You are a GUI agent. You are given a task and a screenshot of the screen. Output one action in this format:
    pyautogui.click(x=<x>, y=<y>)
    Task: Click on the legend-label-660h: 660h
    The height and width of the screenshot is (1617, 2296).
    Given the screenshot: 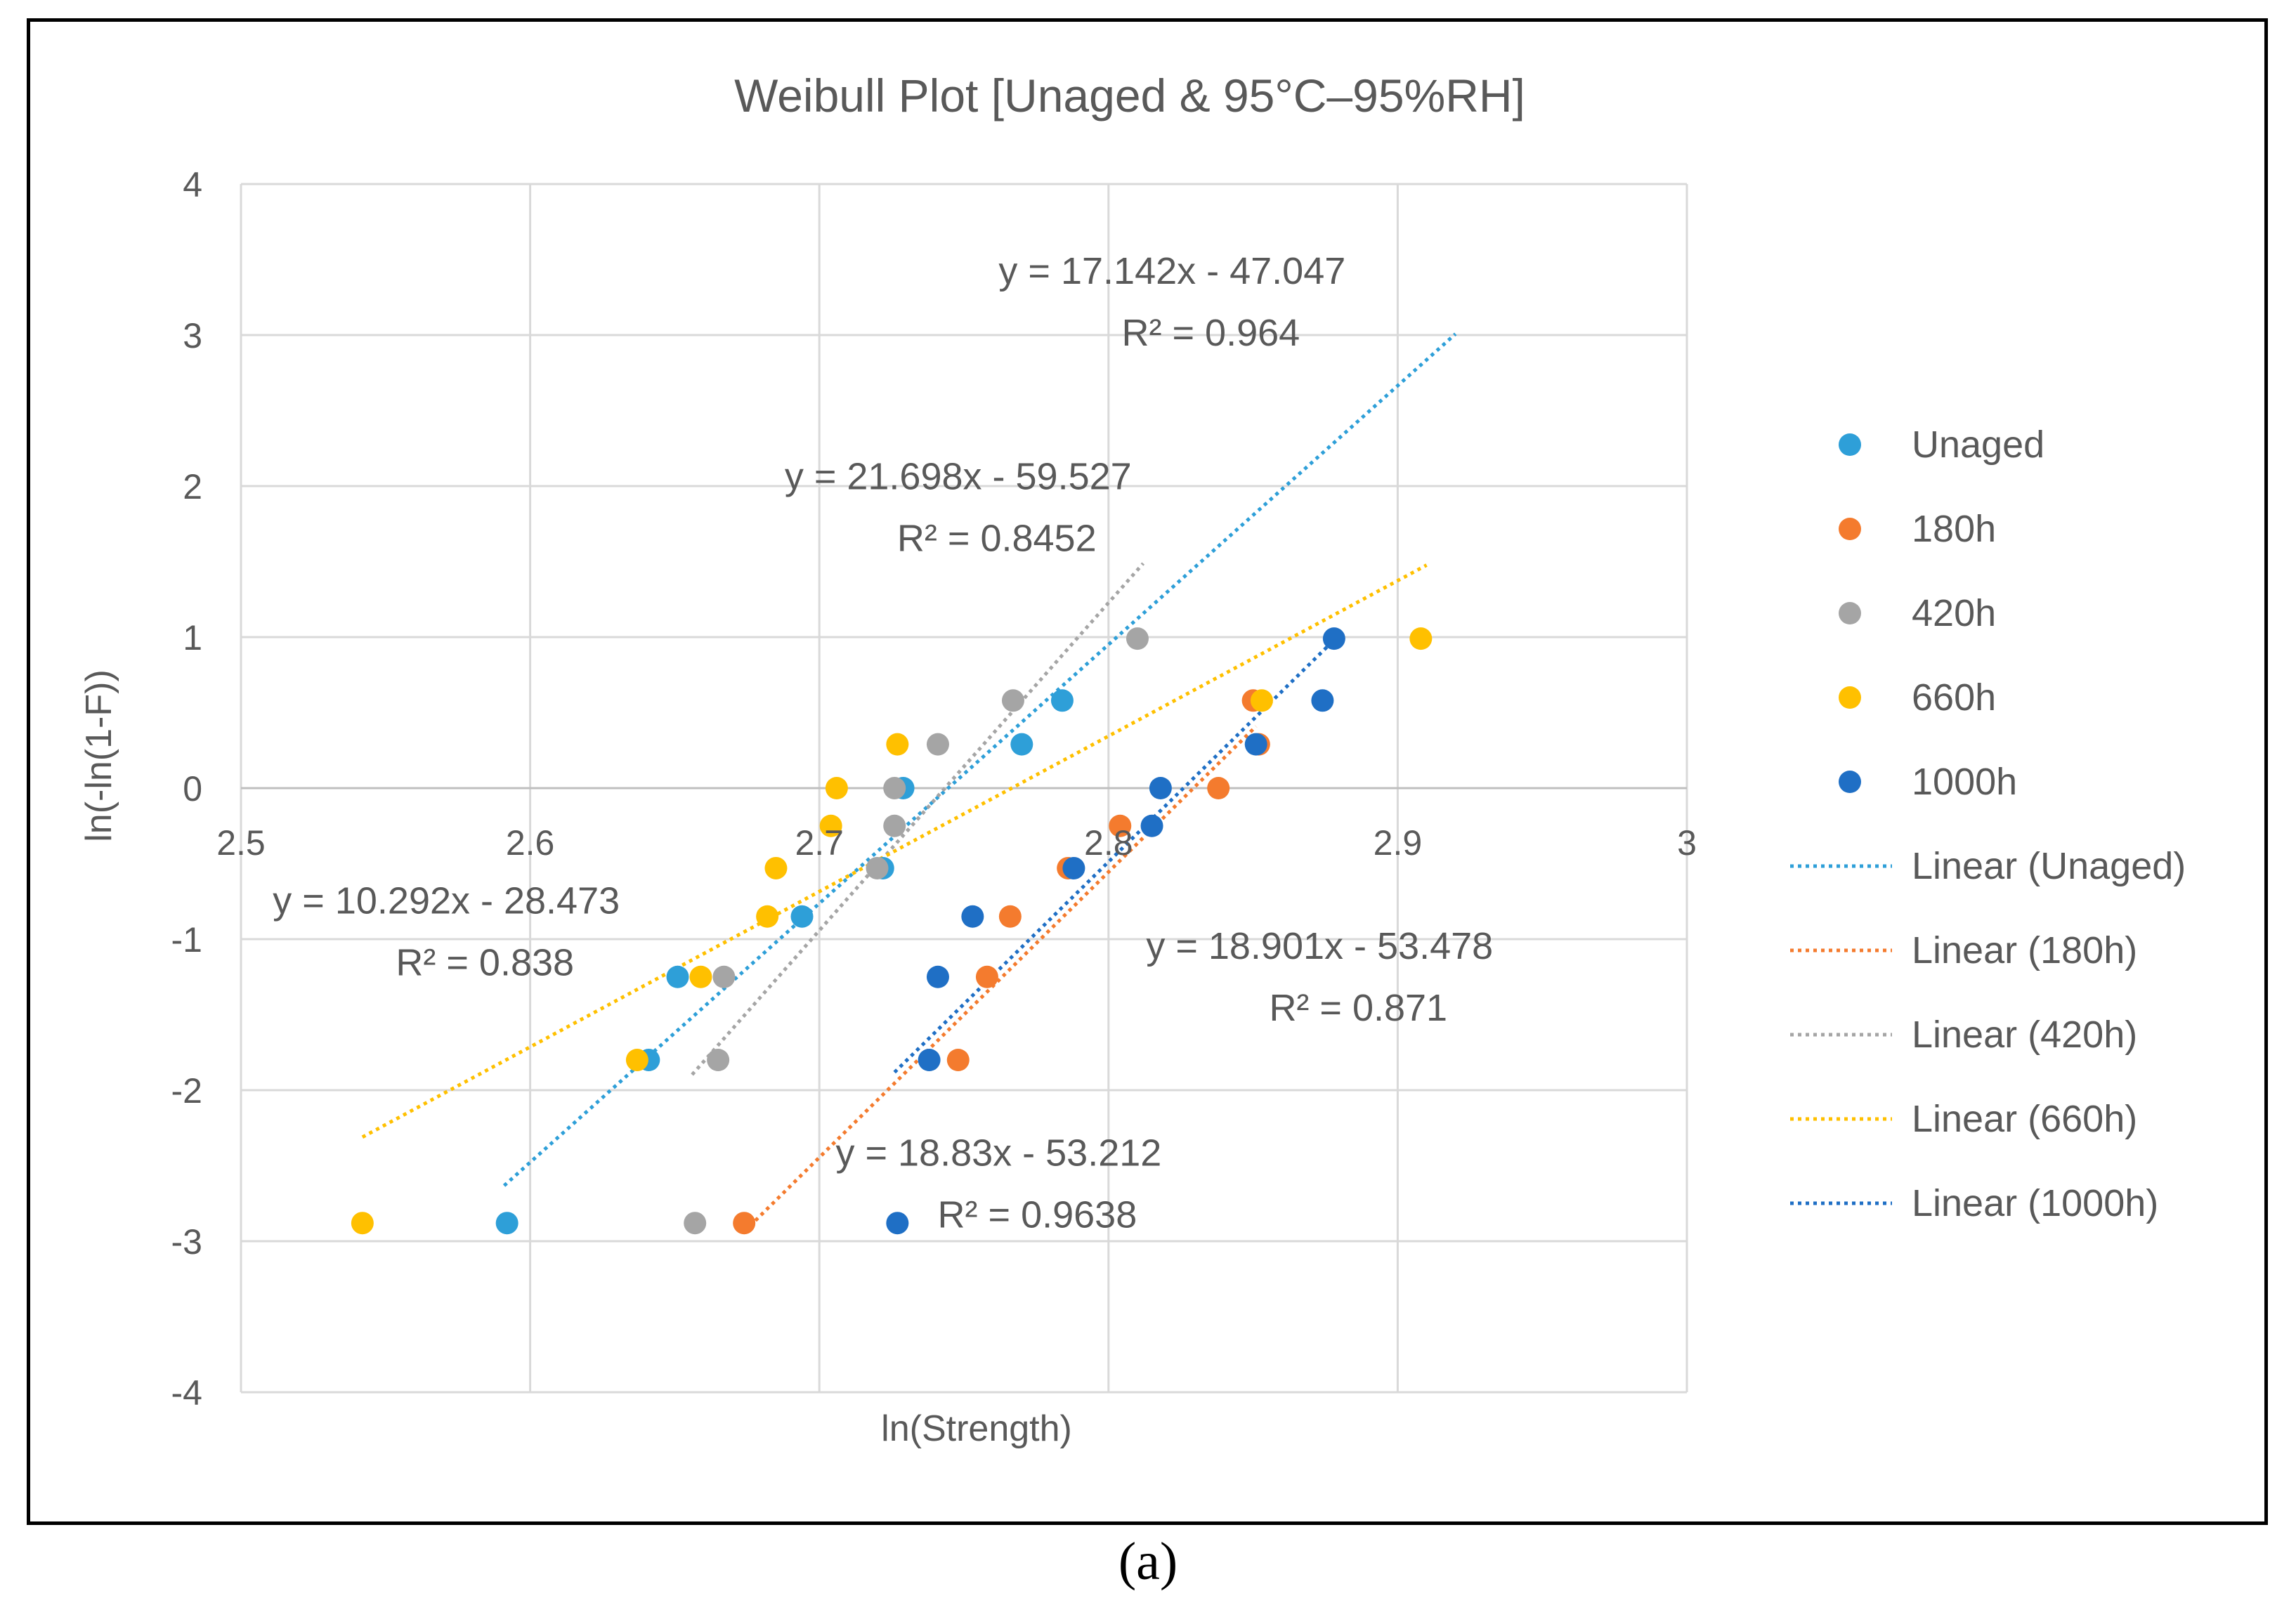 What is the action you would take?
    pyautogui.click(x=1954, y=697)
    